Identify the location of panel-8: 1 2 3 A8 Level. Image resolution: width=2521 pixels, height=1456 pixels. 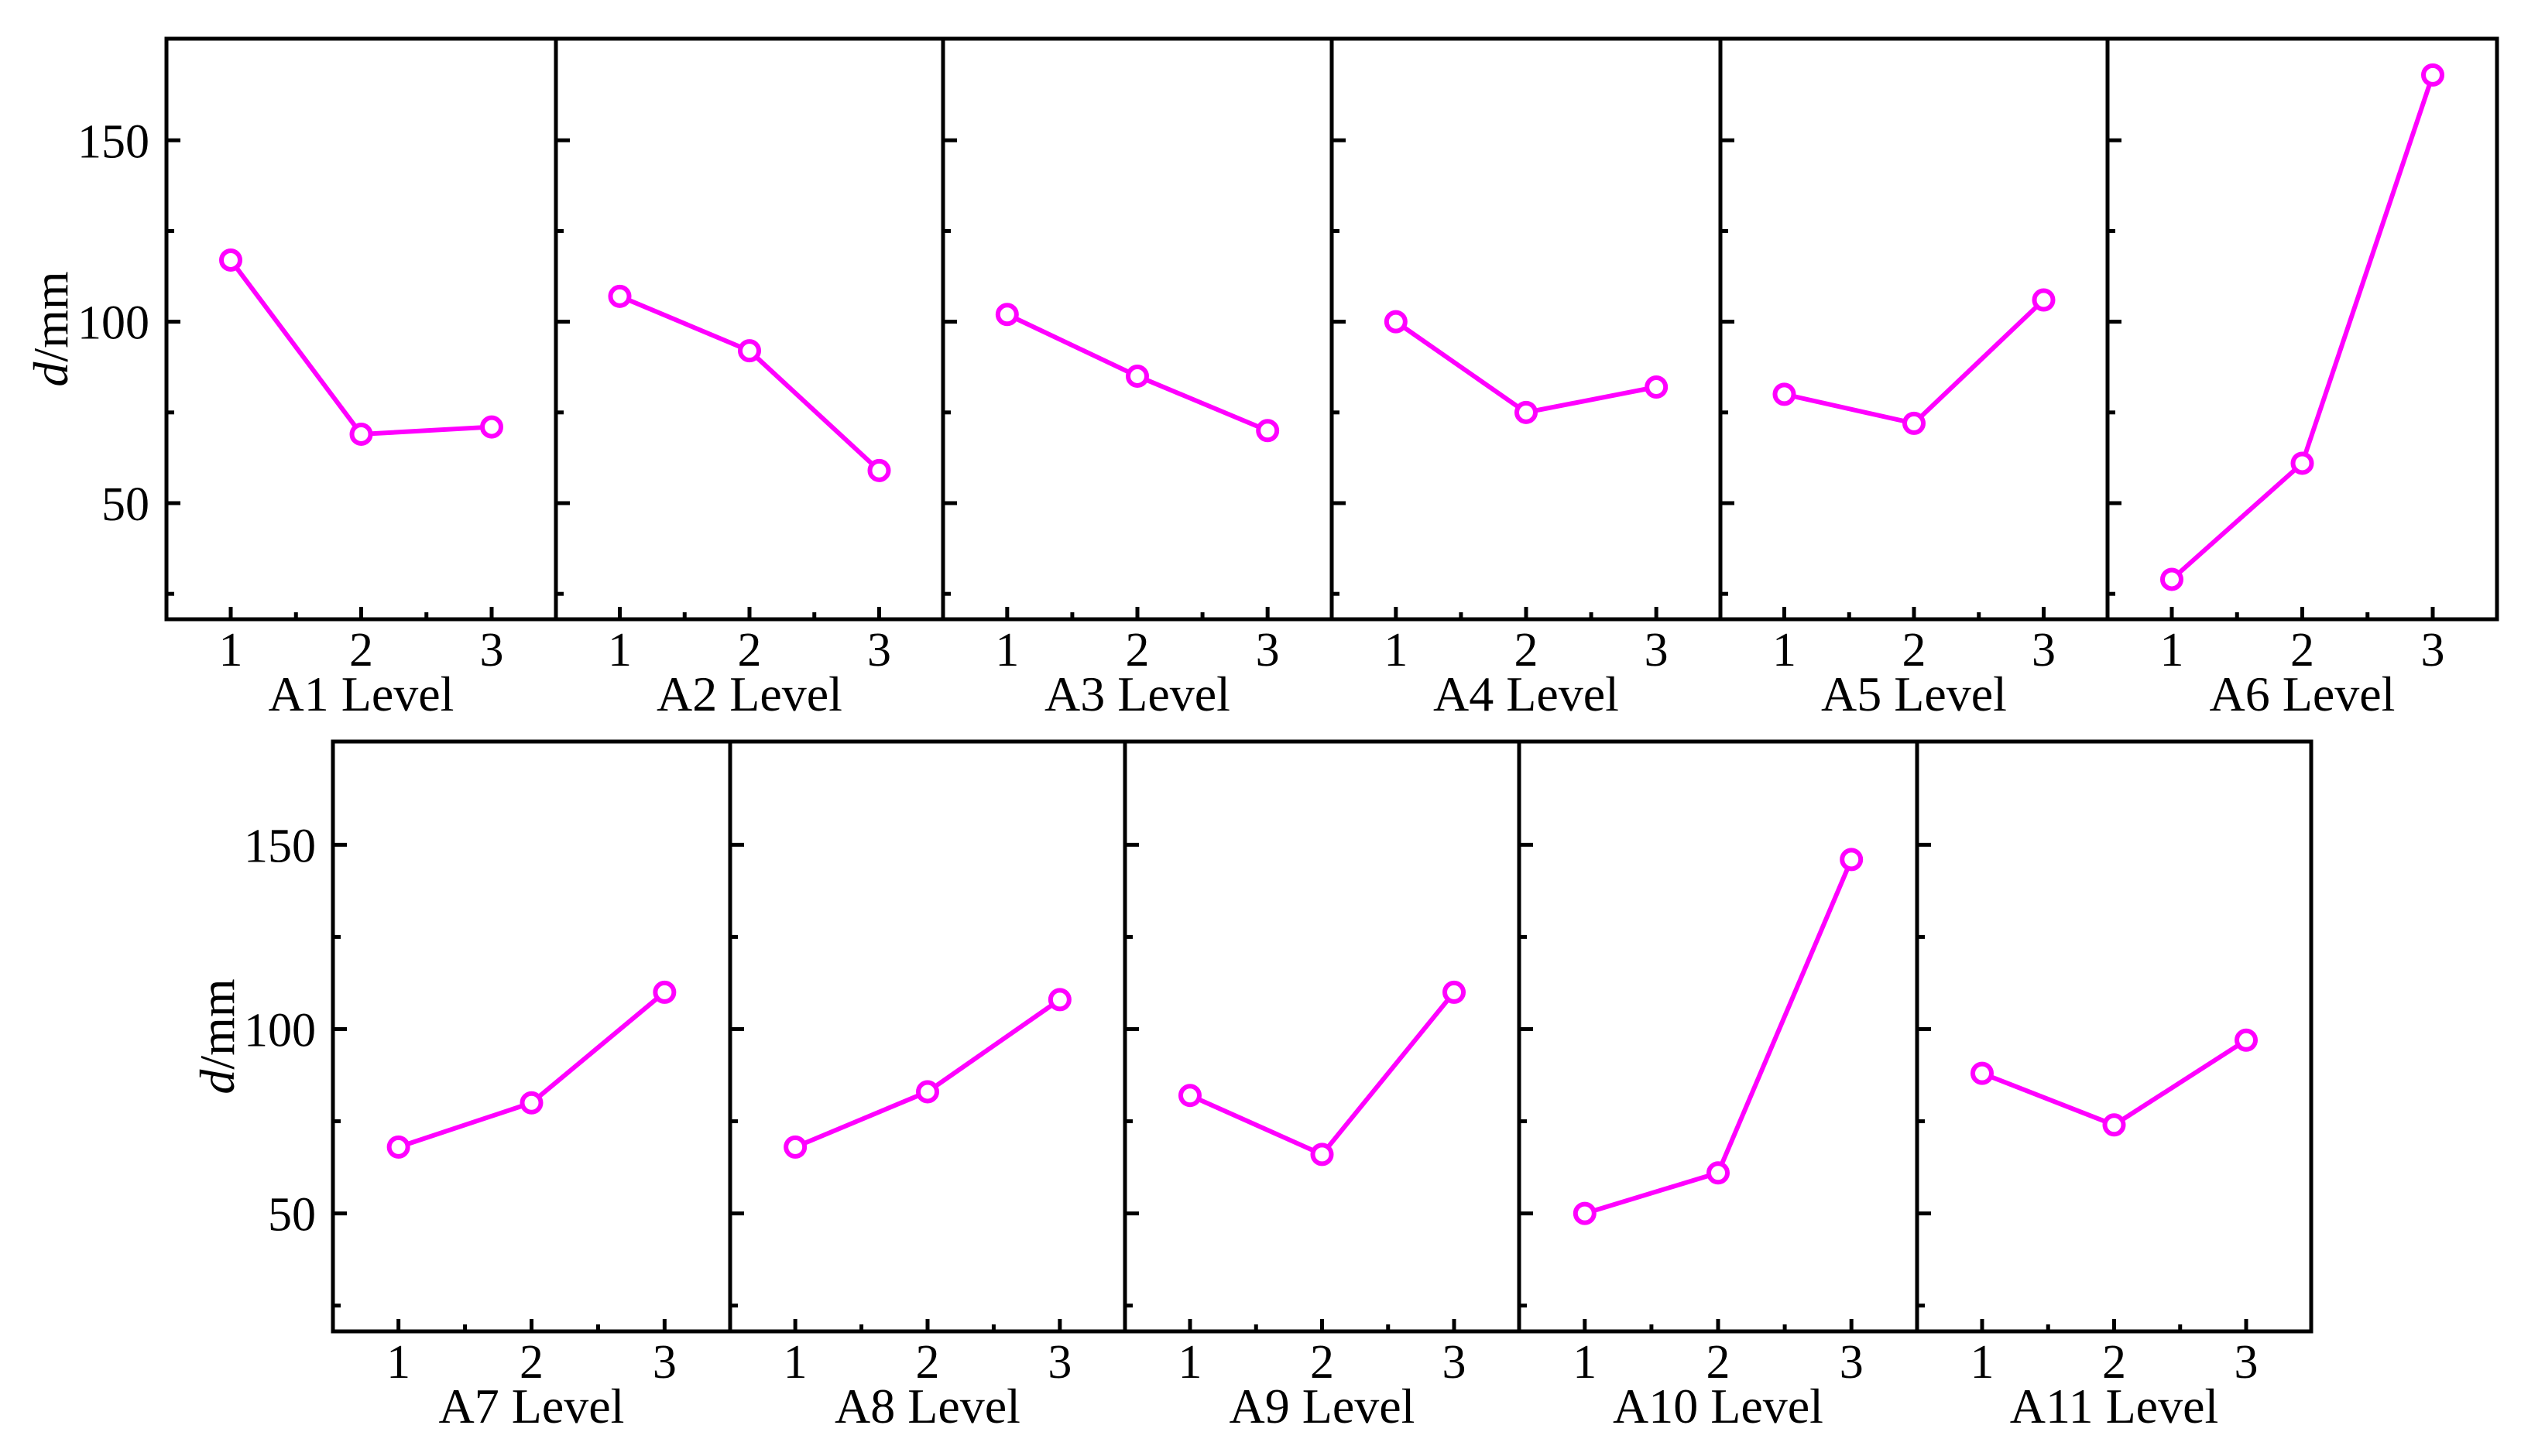
(927, 1087).